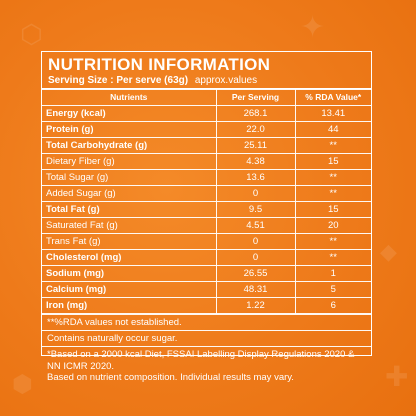  I want to click on nutrient-name: Protein (g), so click(129, 129).